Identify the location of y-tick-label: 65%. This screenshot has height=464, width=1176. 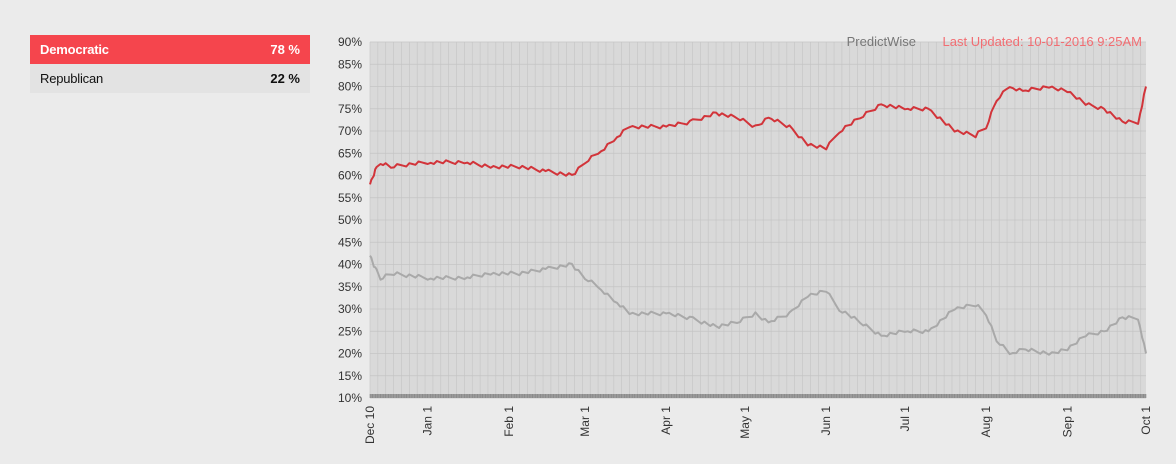
(350, 153).